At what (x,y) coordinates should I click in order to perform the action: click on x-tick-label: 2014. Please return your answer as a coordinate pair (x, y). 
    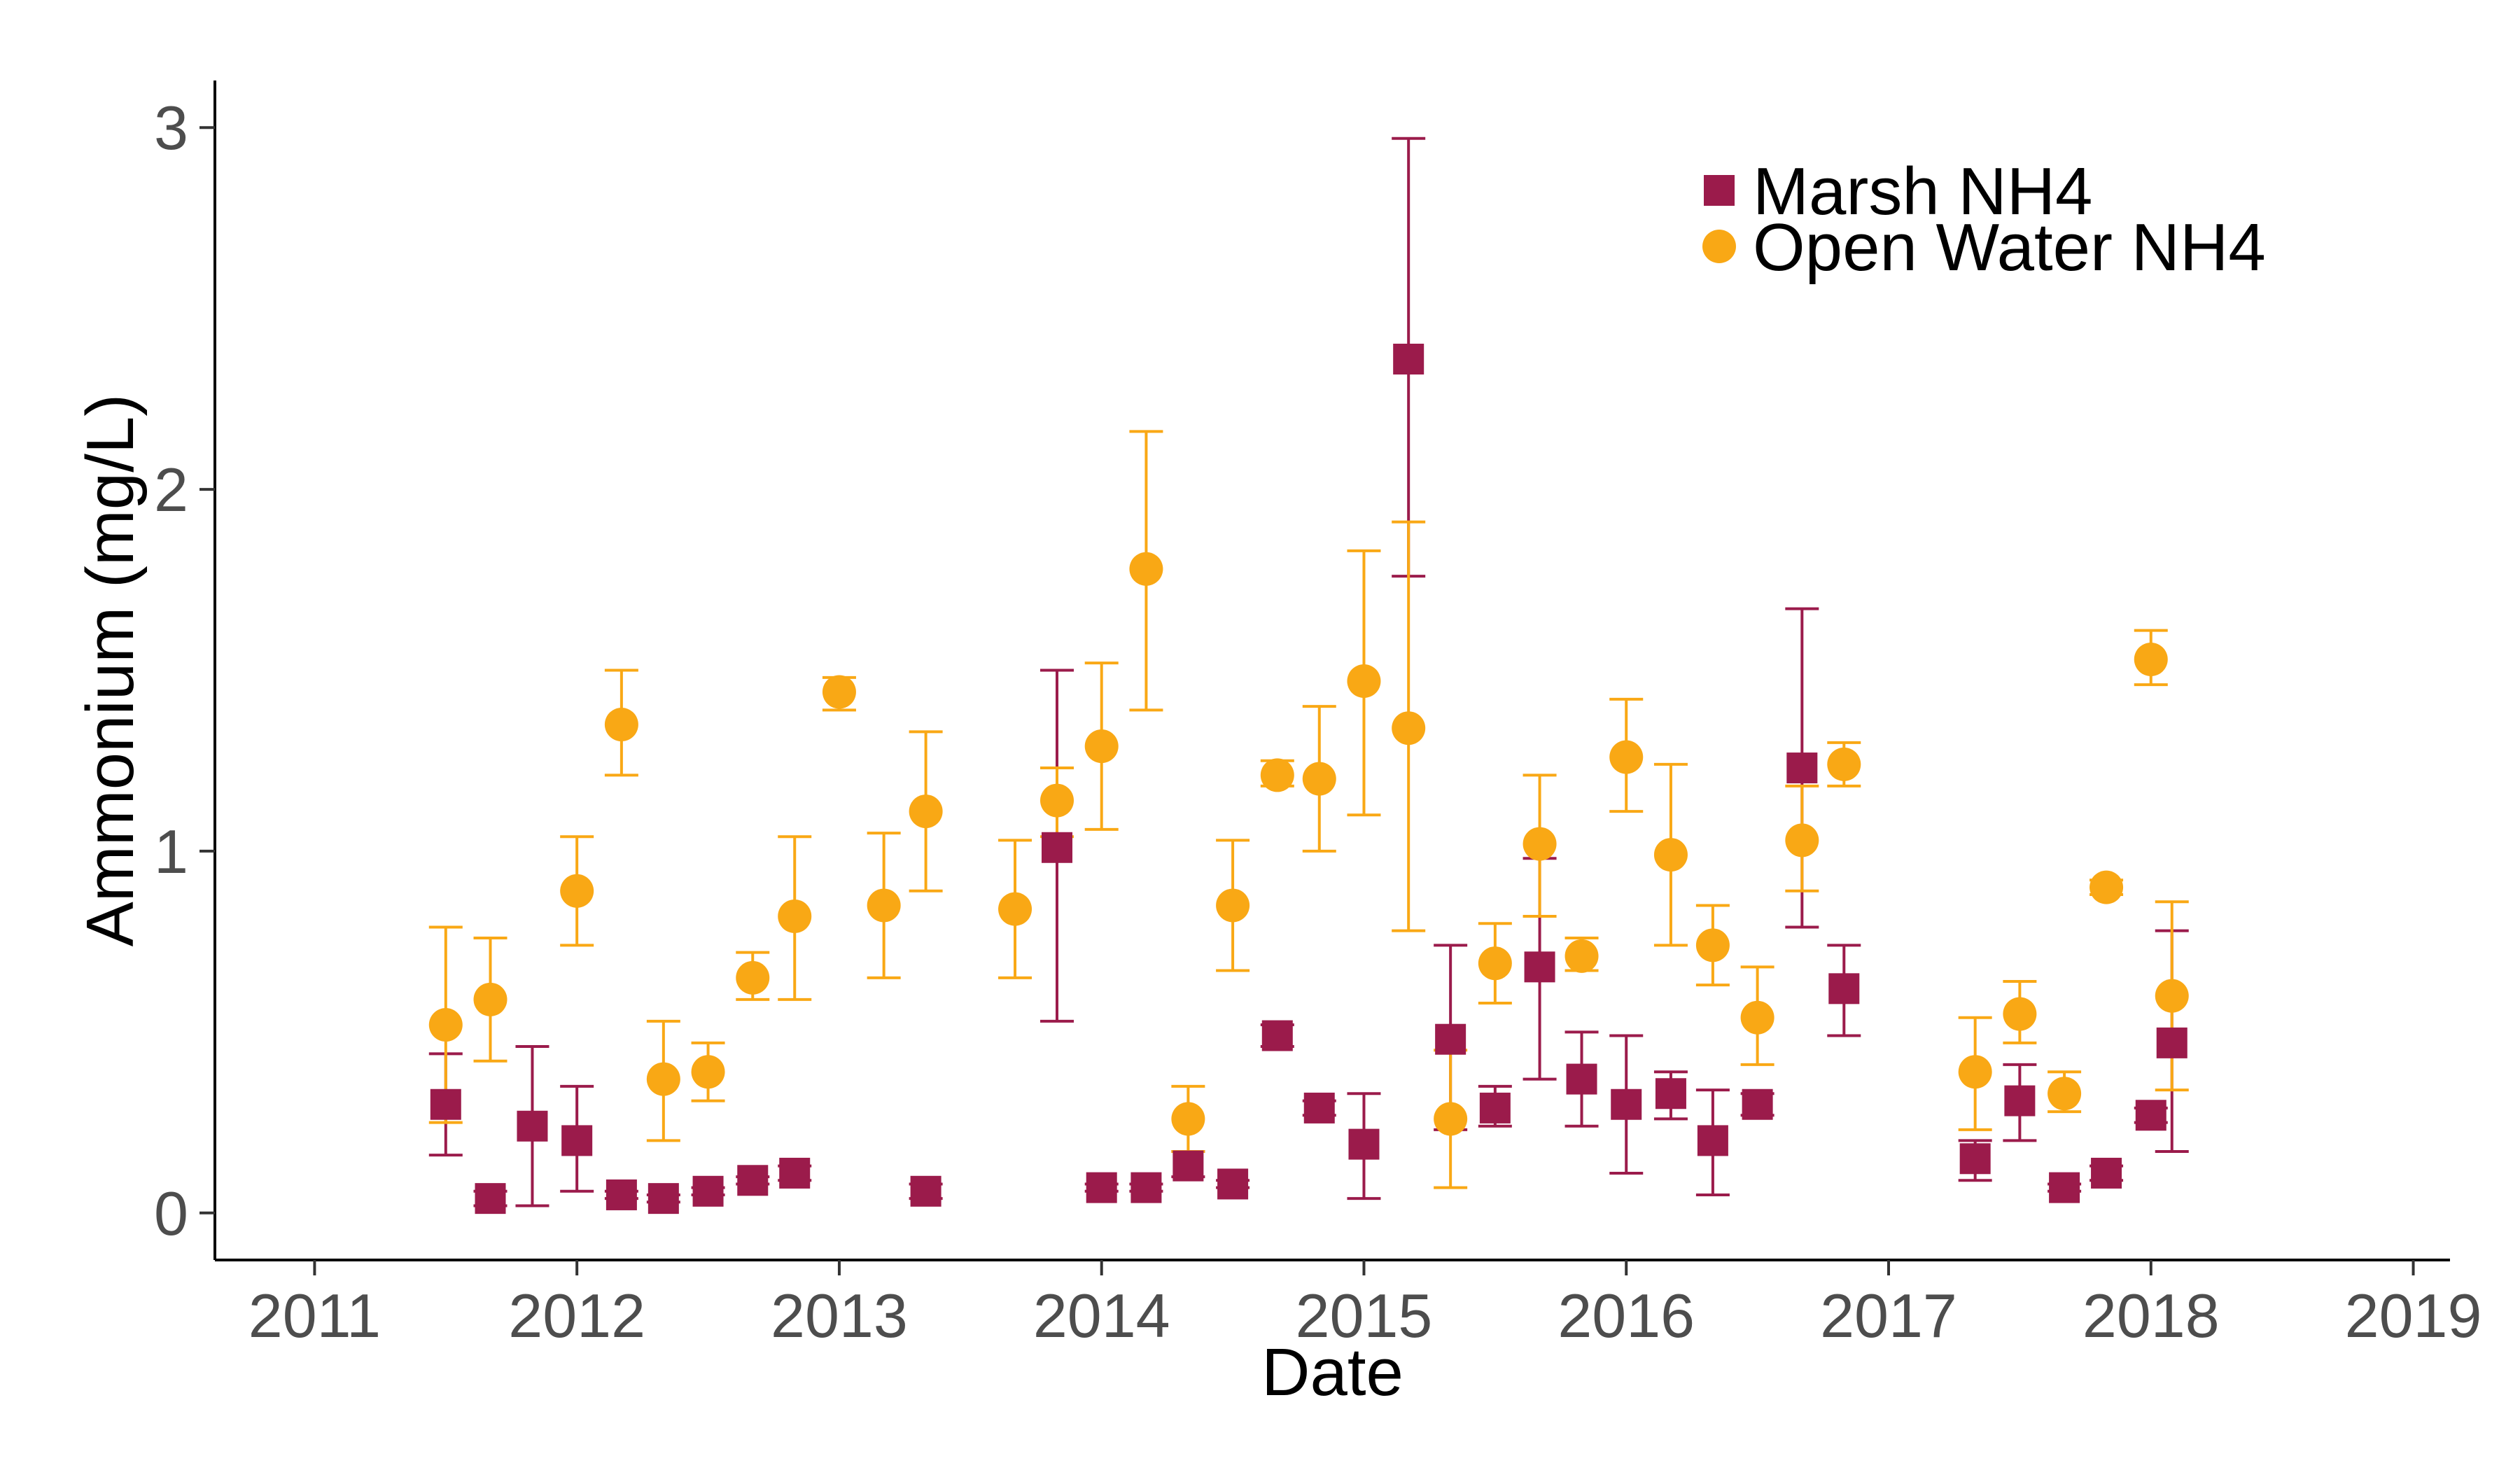
    Looking at the image, I should click on (1101, 1315).